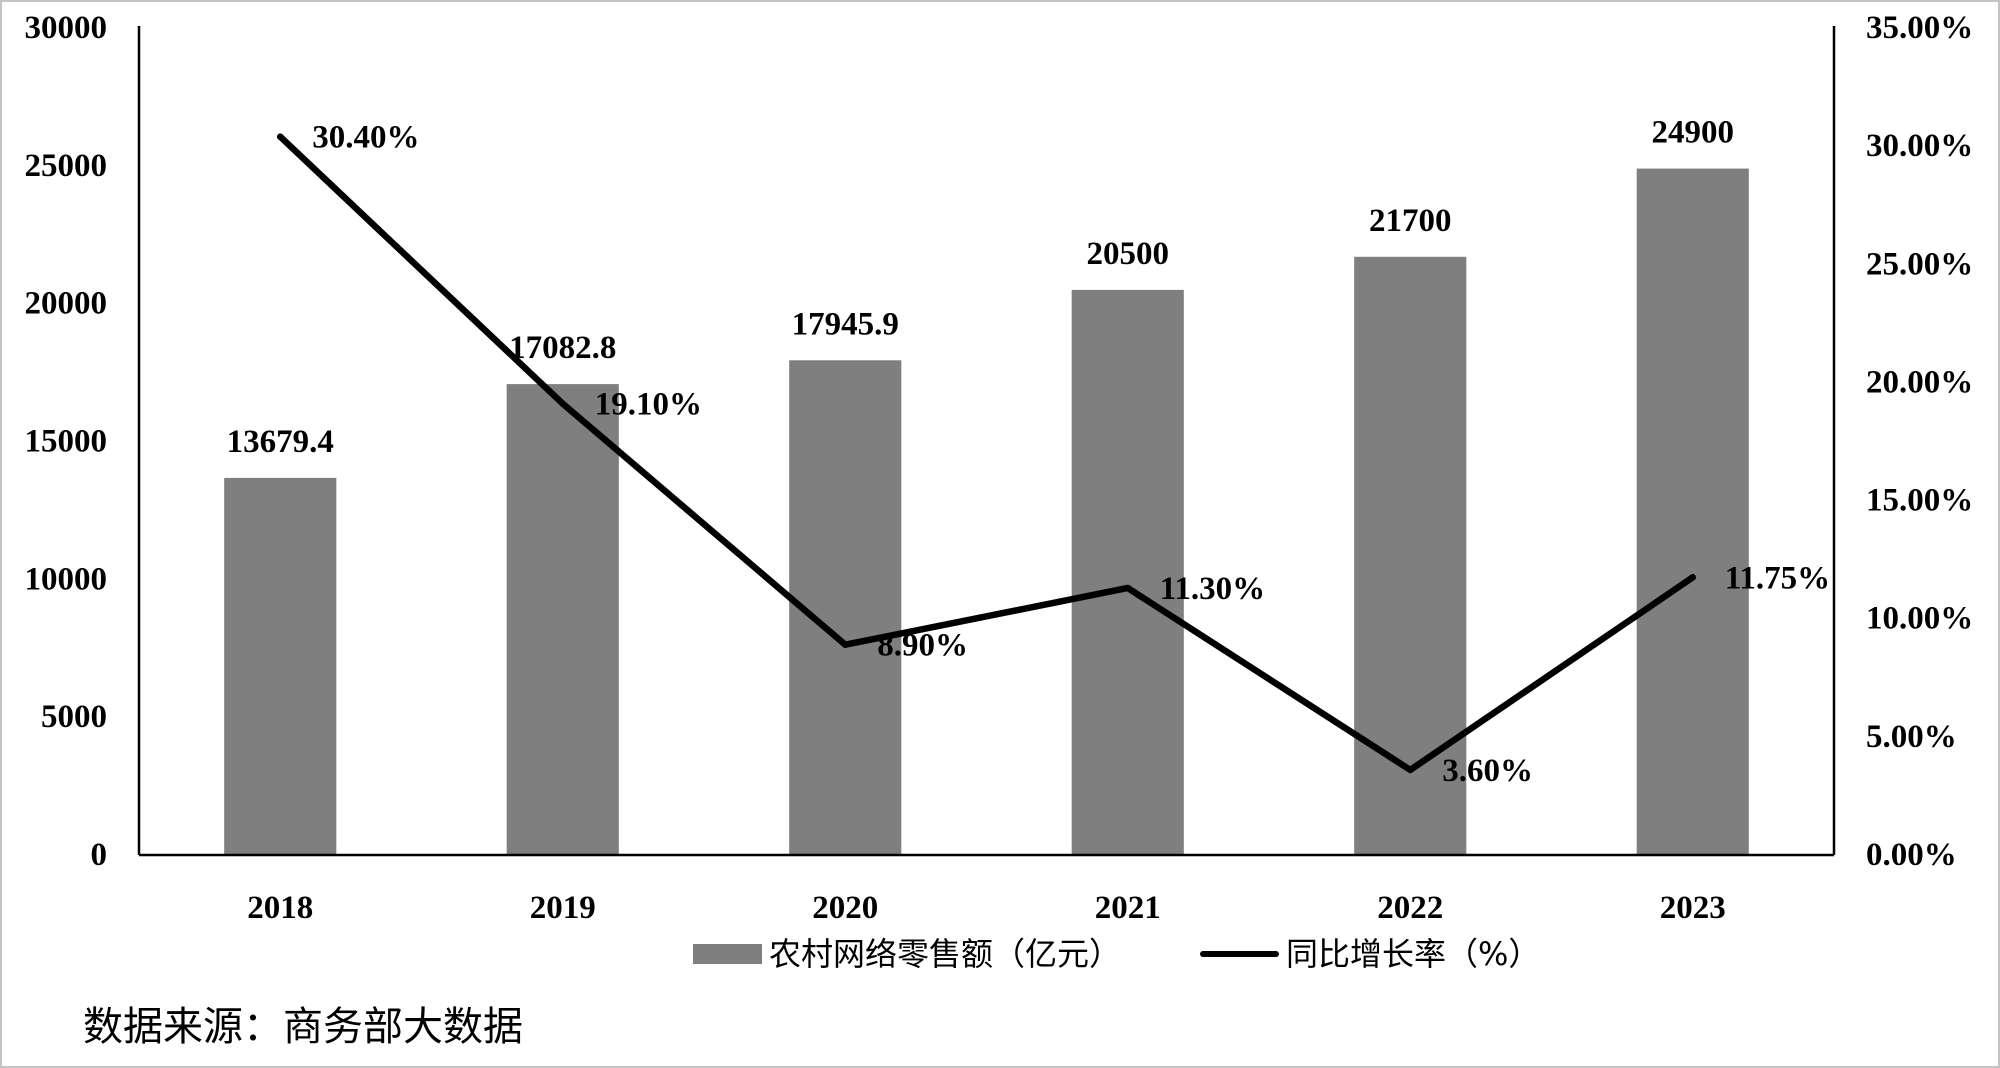 The image size is (2000, 1068). Describe the element at coordinates (1692, 577) in the screenshot. I see `growth-rate-point-2023` at that location.